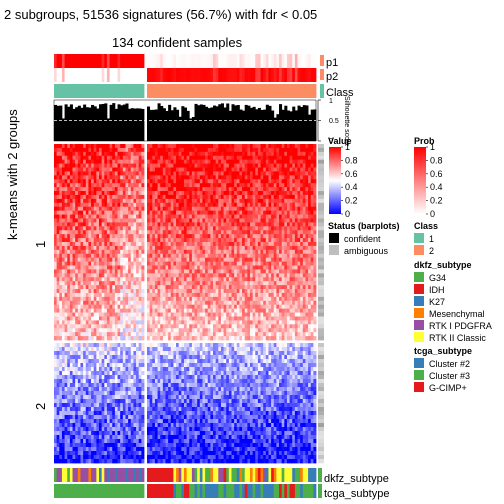  I want to click on p2-cell, so click(162, 75).